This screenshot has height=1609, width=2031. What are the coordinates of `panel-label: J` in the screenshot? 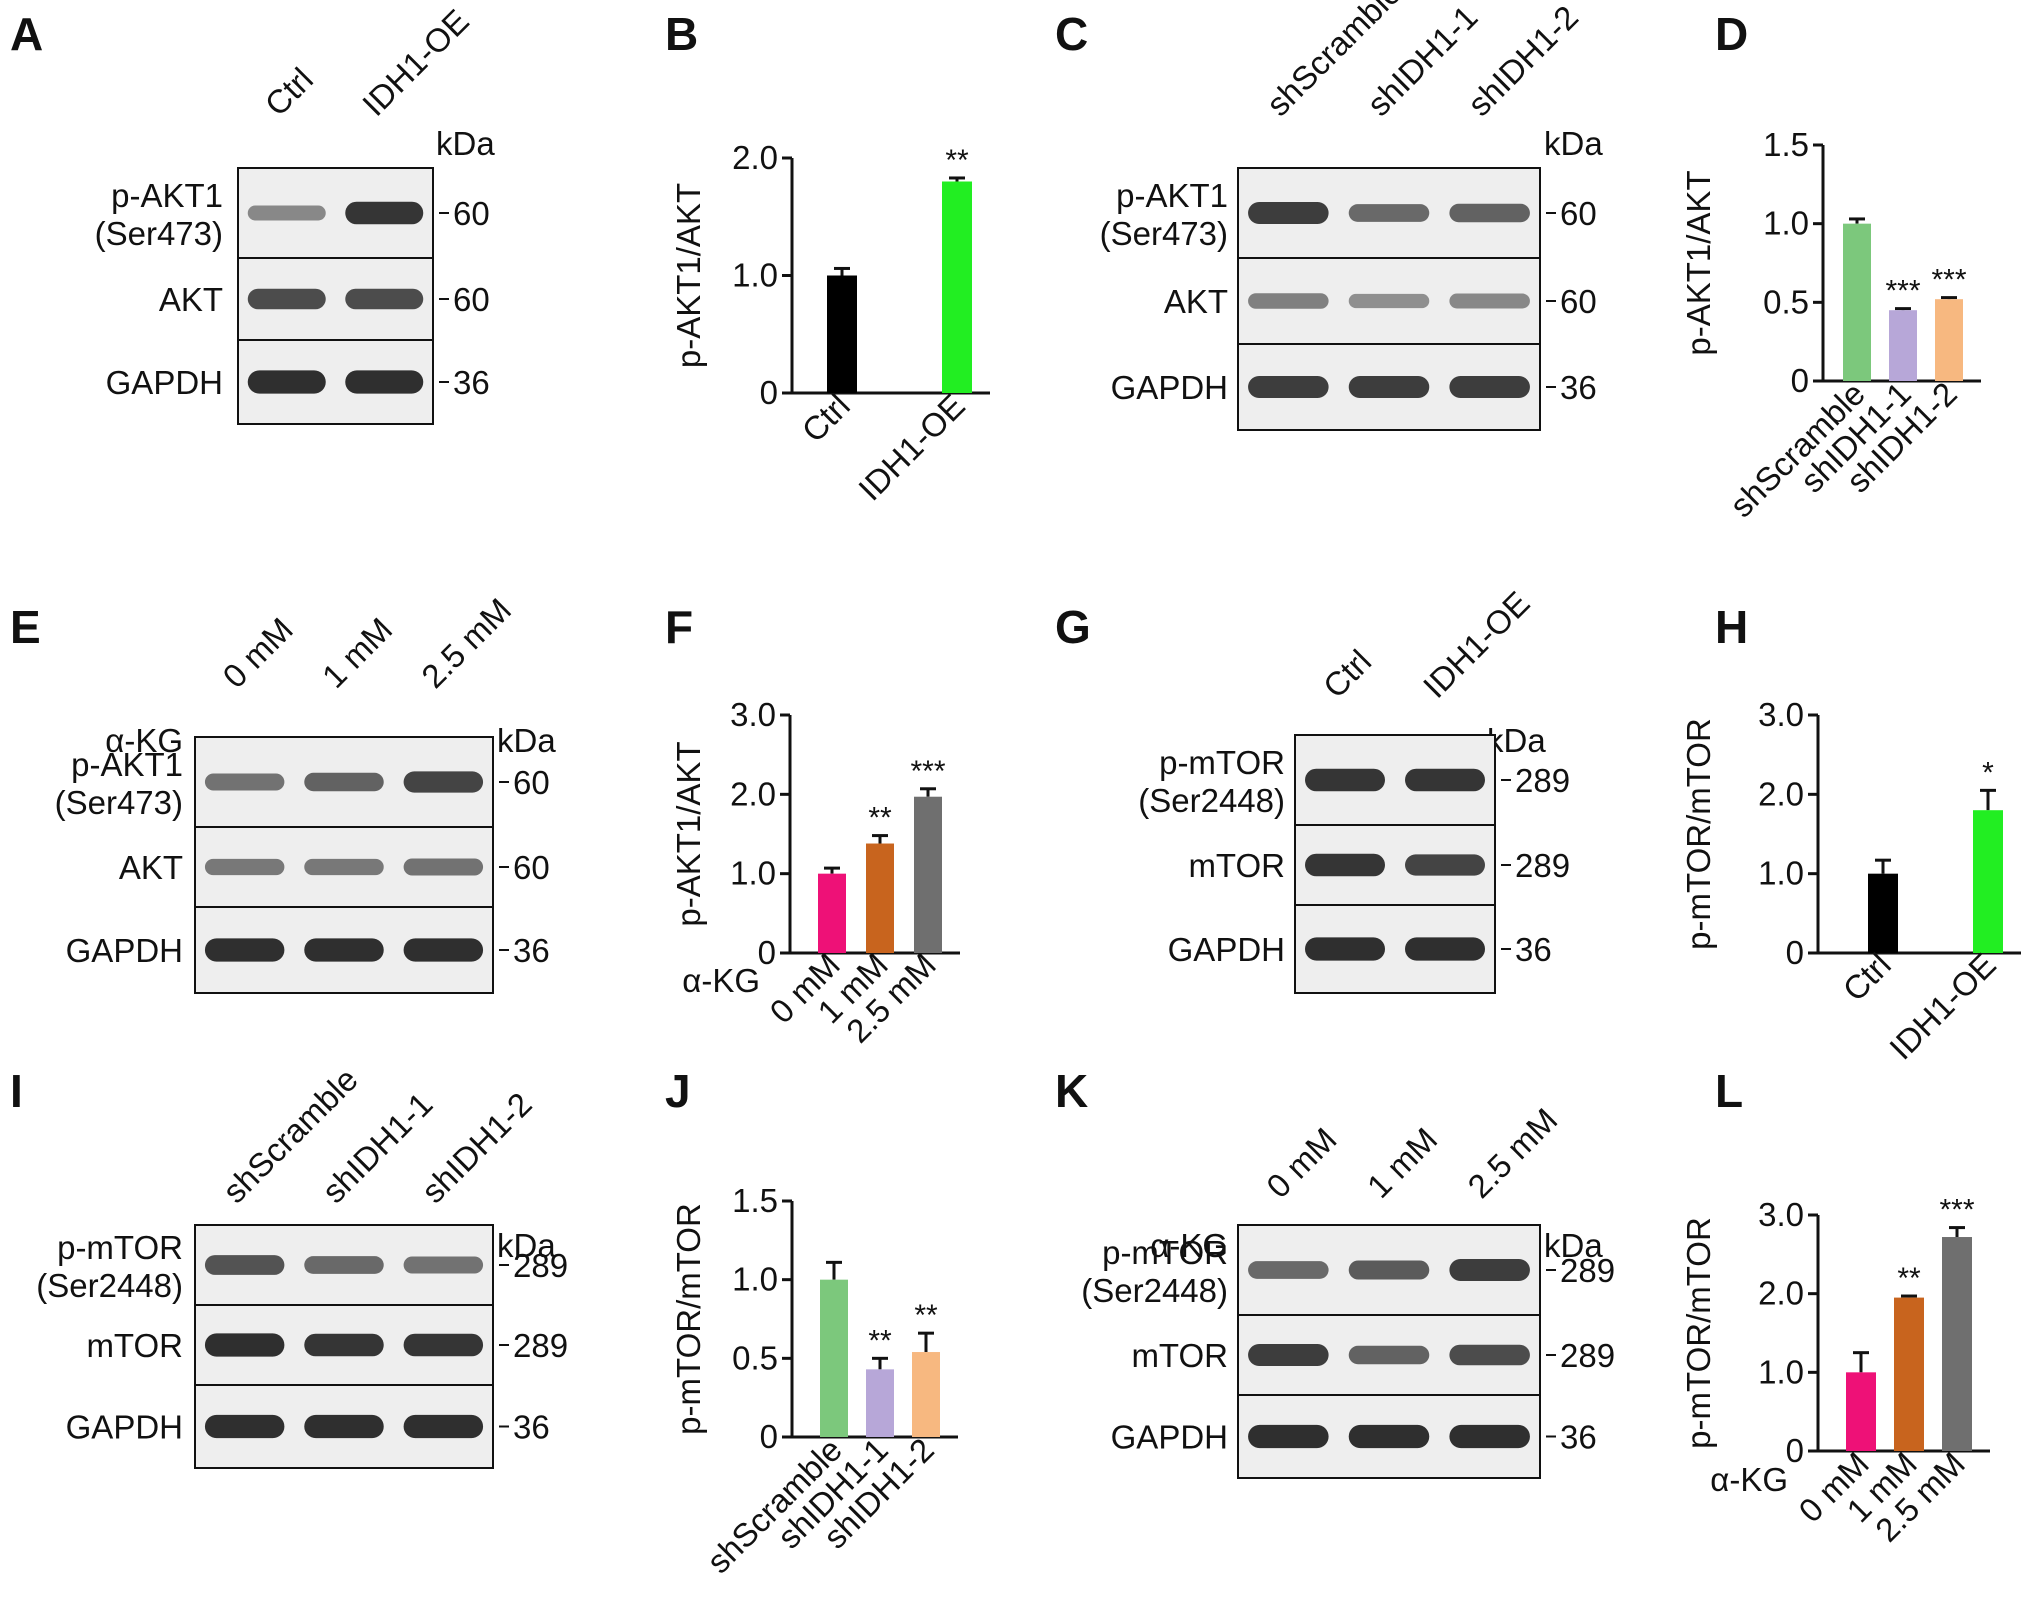 It's located at (678, 1091).